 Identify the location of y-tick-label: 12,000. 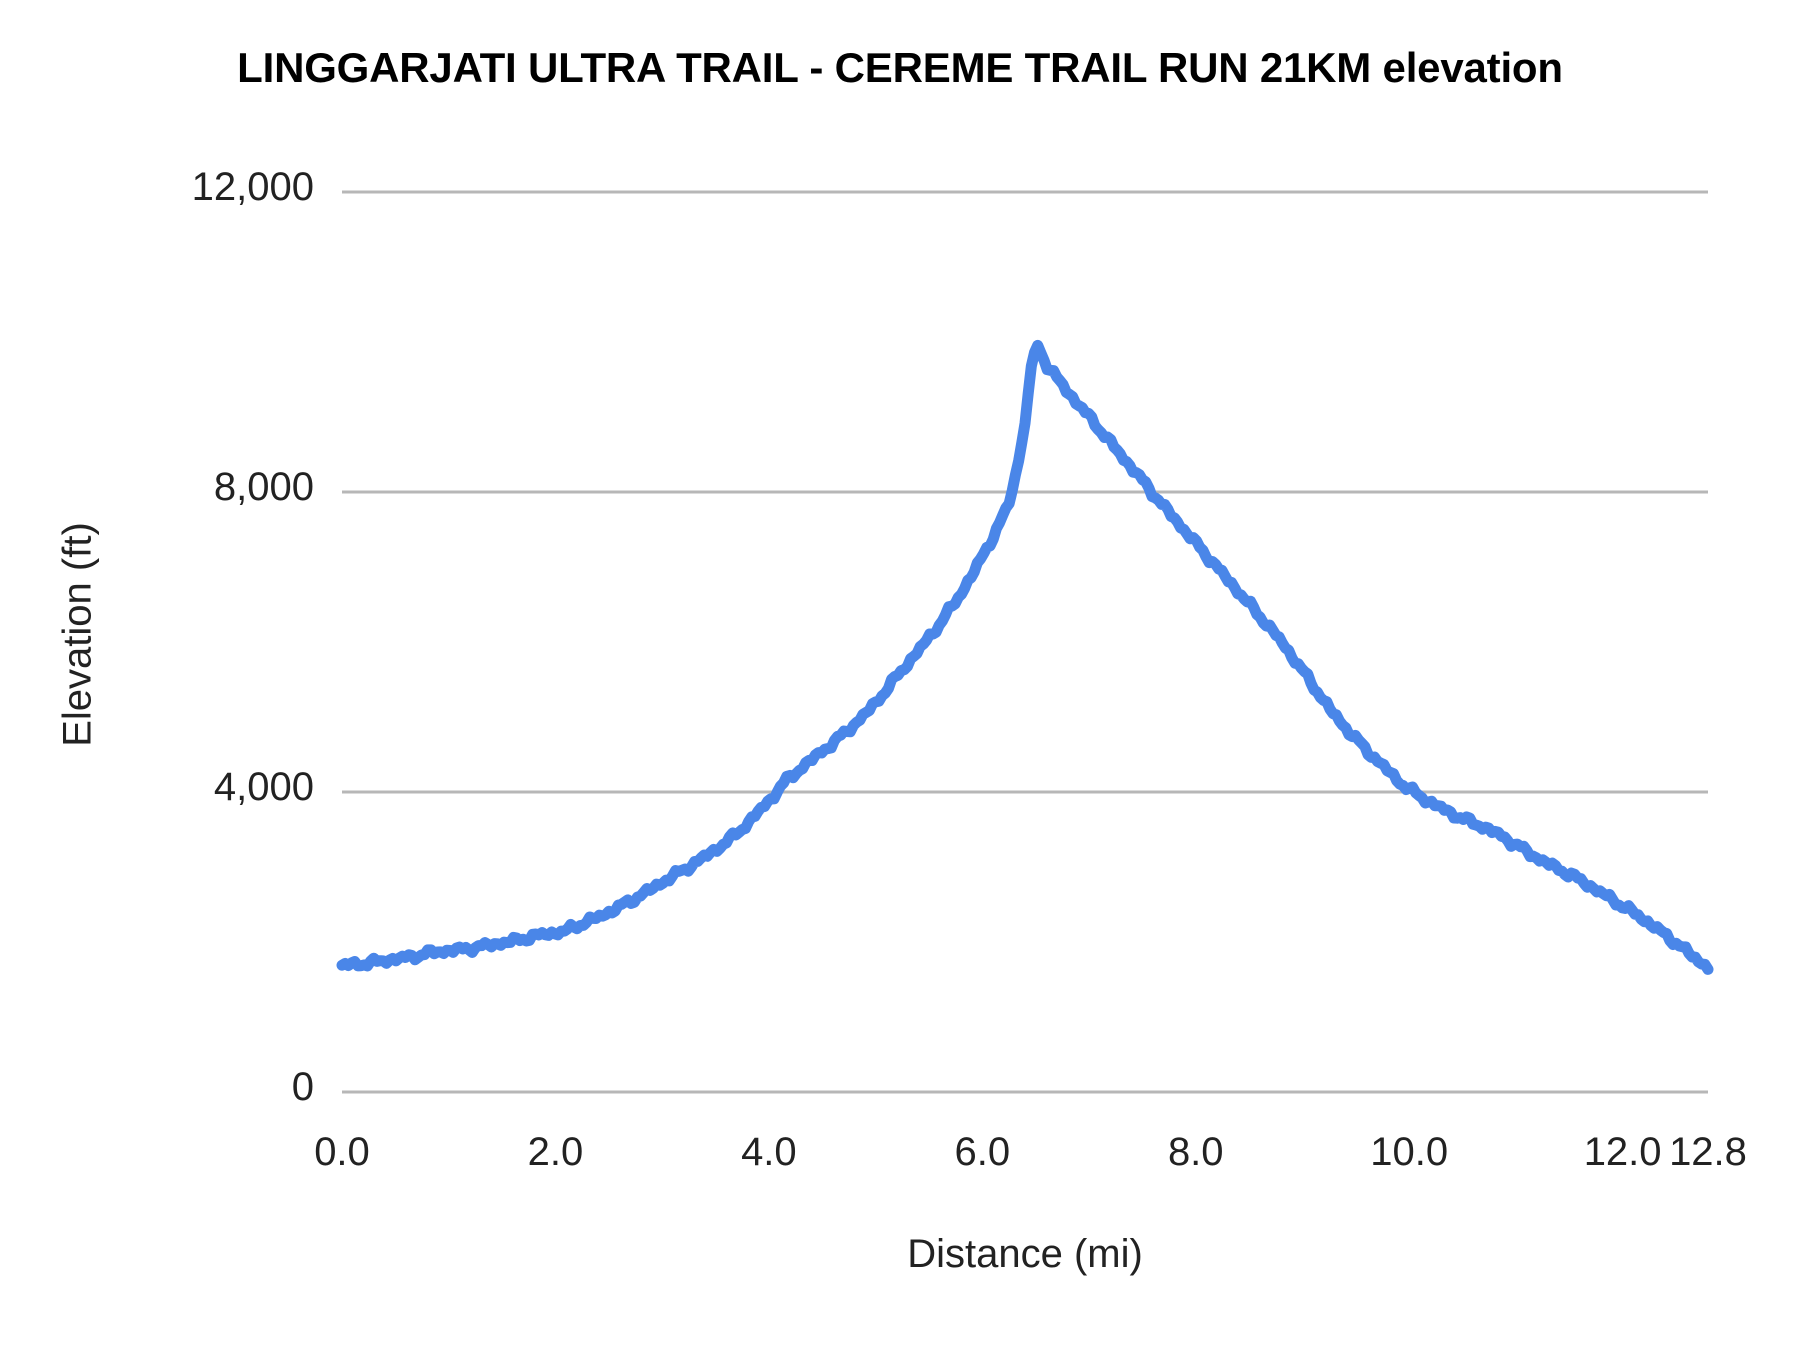
(252, 187).